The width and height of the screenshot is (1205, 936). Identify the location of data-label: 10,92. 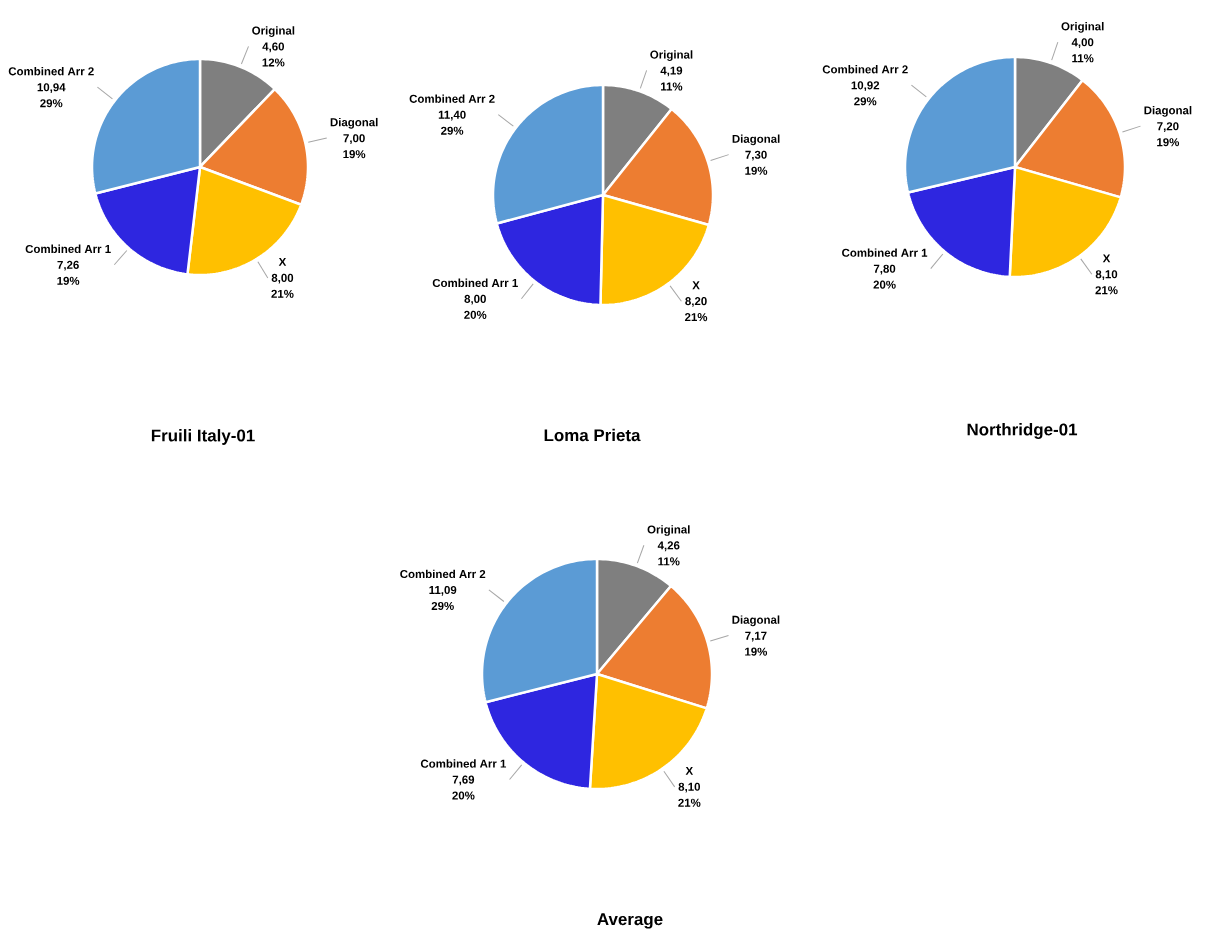
(865, 86).